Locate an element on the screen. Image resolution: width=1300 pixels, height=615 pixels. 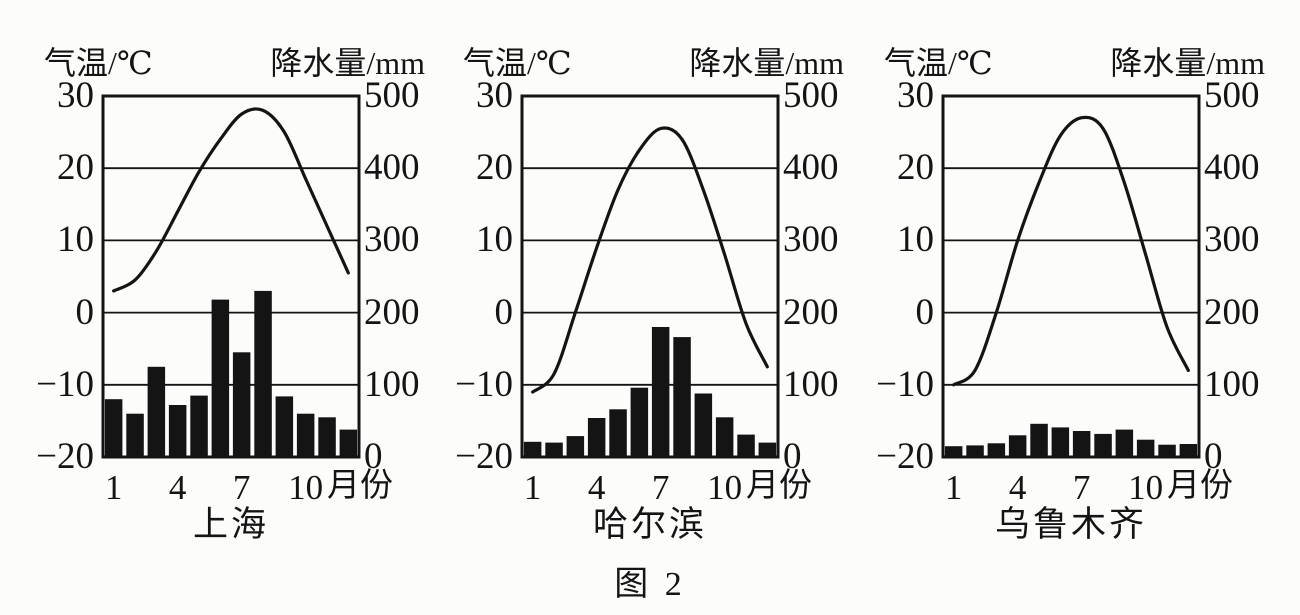
city-title: 上海 is located at coordinates (230, 524).